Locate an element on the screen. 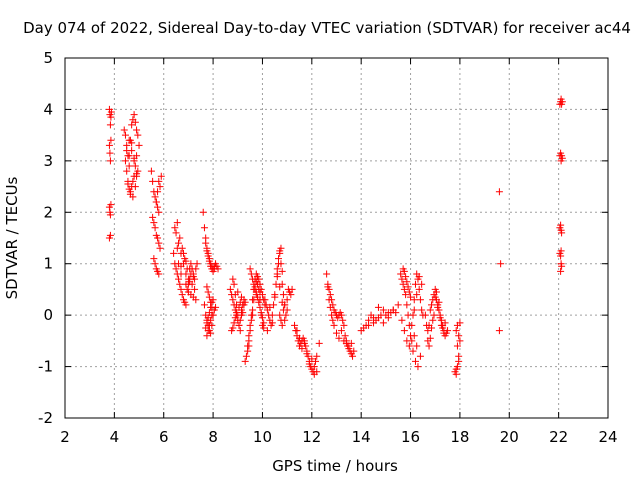 The width and height of the screenshot is (640, 480). x-tick-label: 4 is located at coordinates (115, 437).